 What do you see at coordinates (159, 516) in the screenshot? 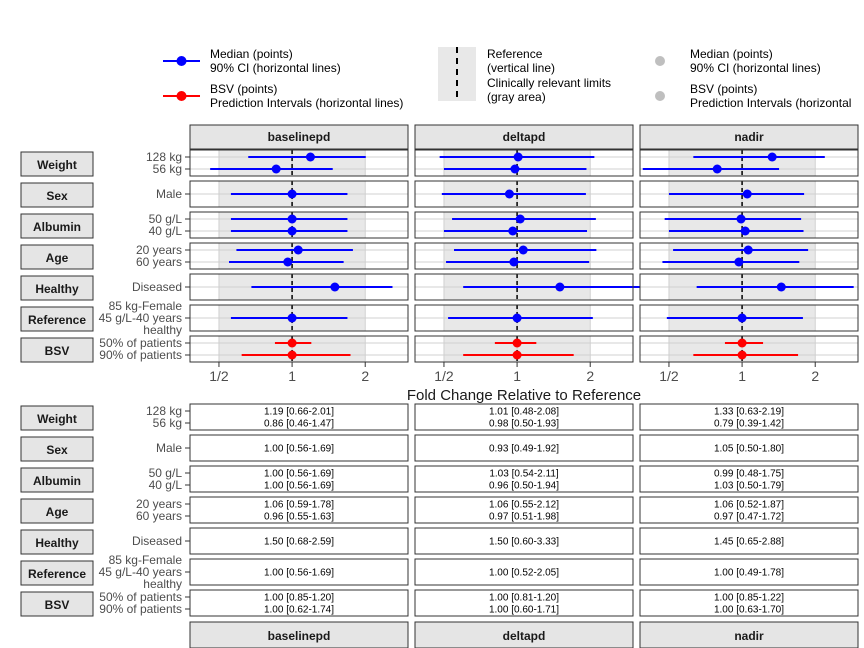
I see `table-level-label: 60 years` at bounding box center [159, 516].